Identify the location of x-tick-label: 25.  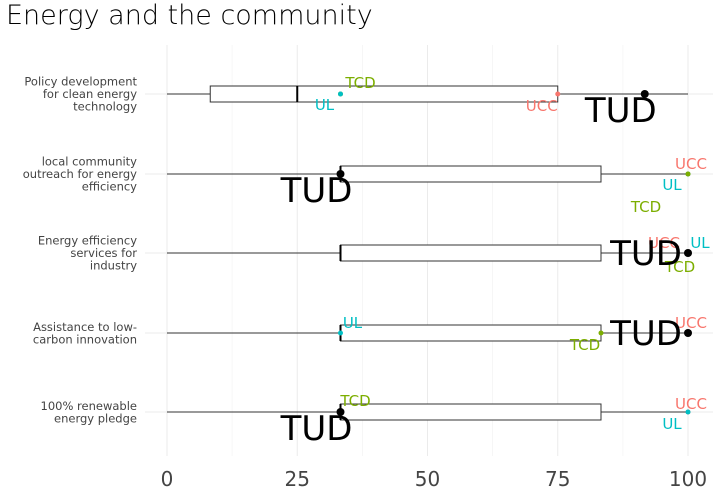
(297, 479).